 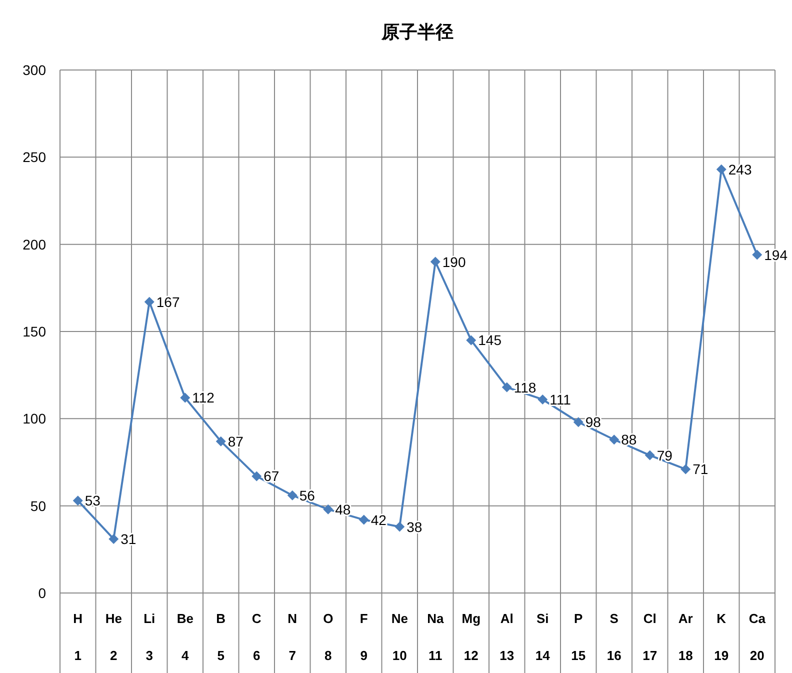 I want to click on y-tick-label: 50, so click(x=38, y=506).